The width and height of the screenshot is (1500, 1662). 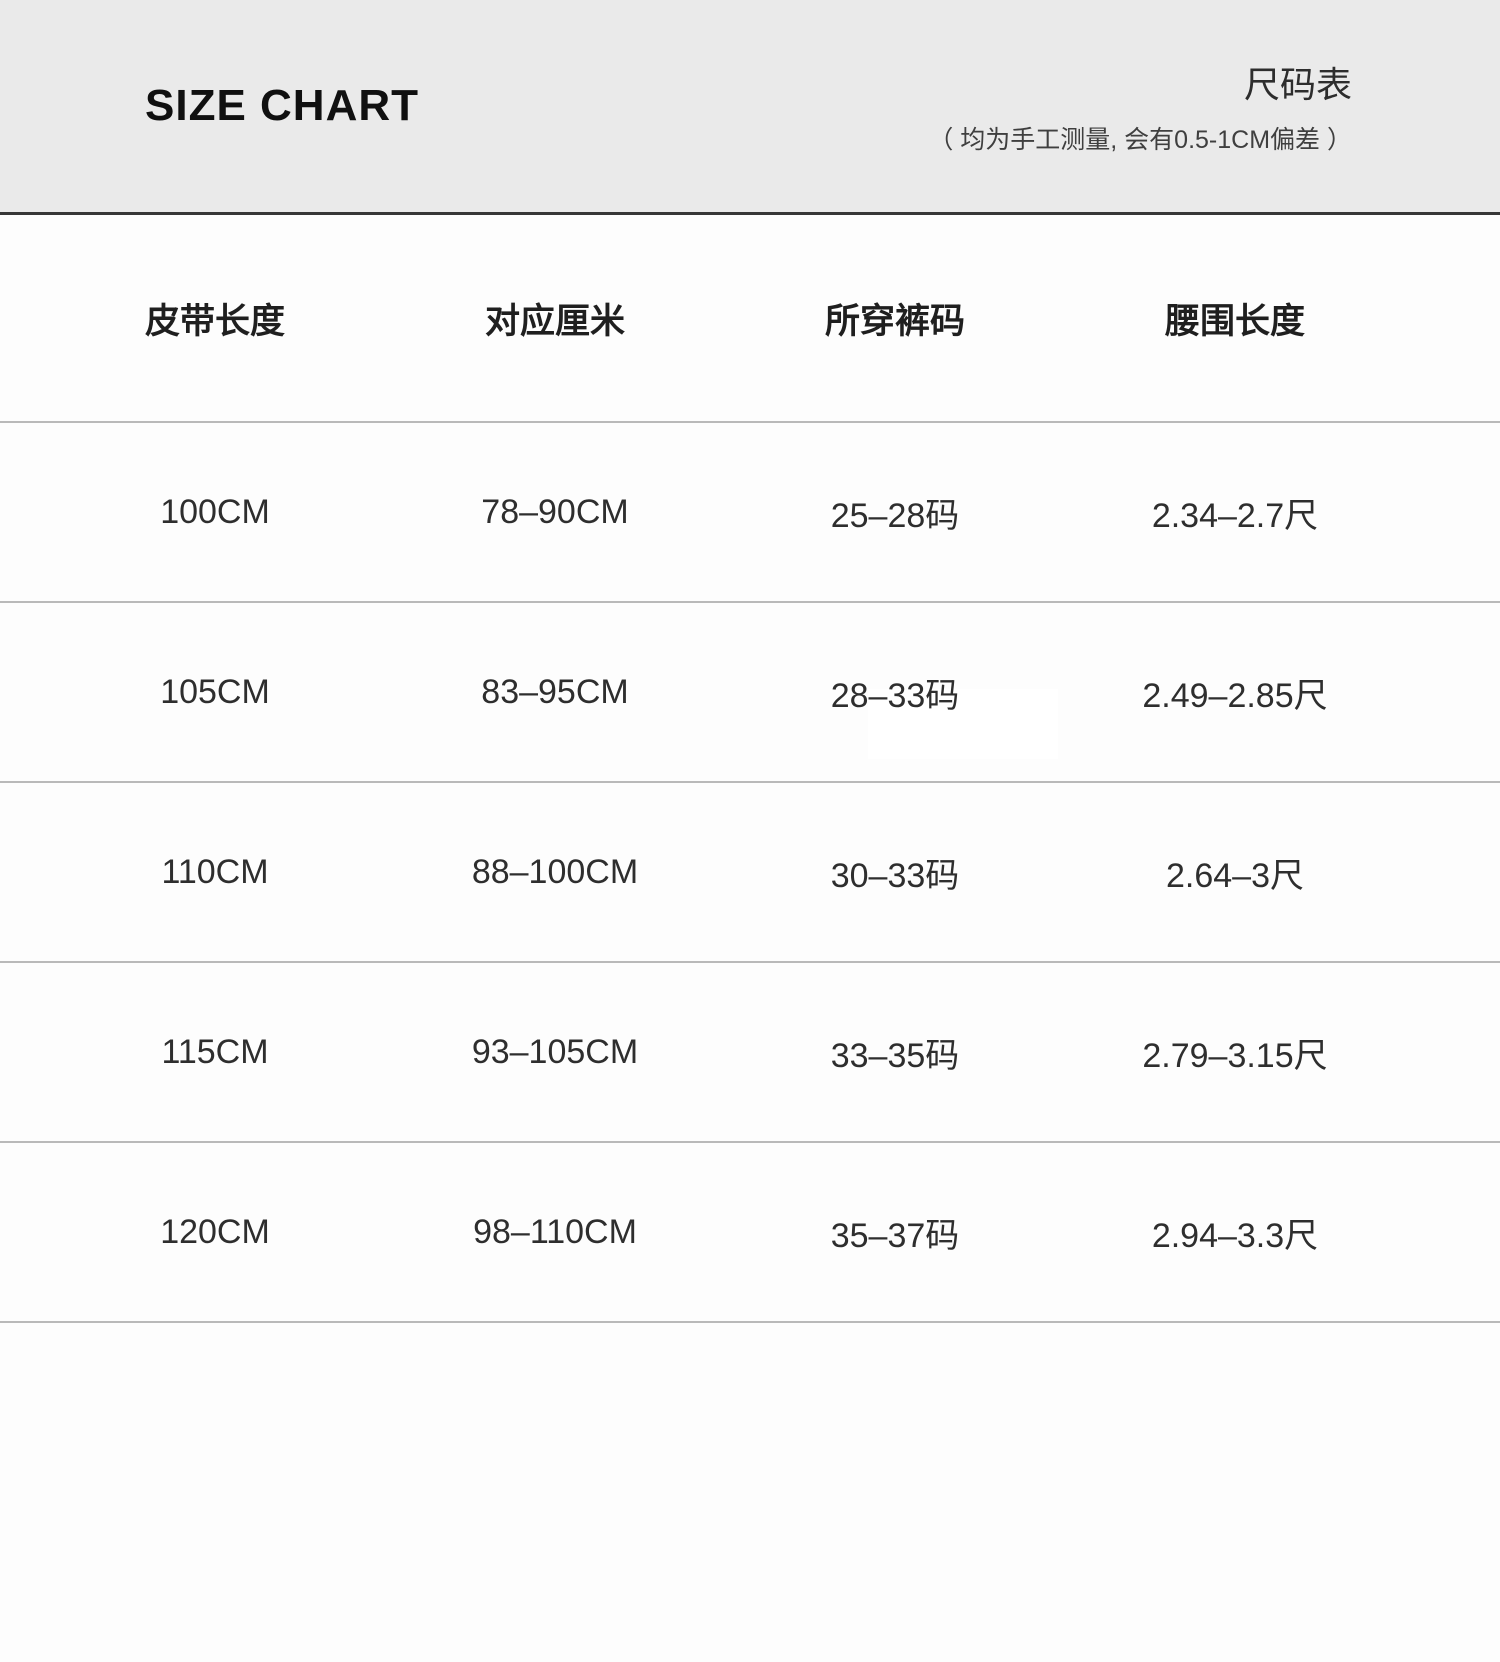 I want to click on cell-waist-length: 2.94–3.3尺, so click(x=1235, y=1235).